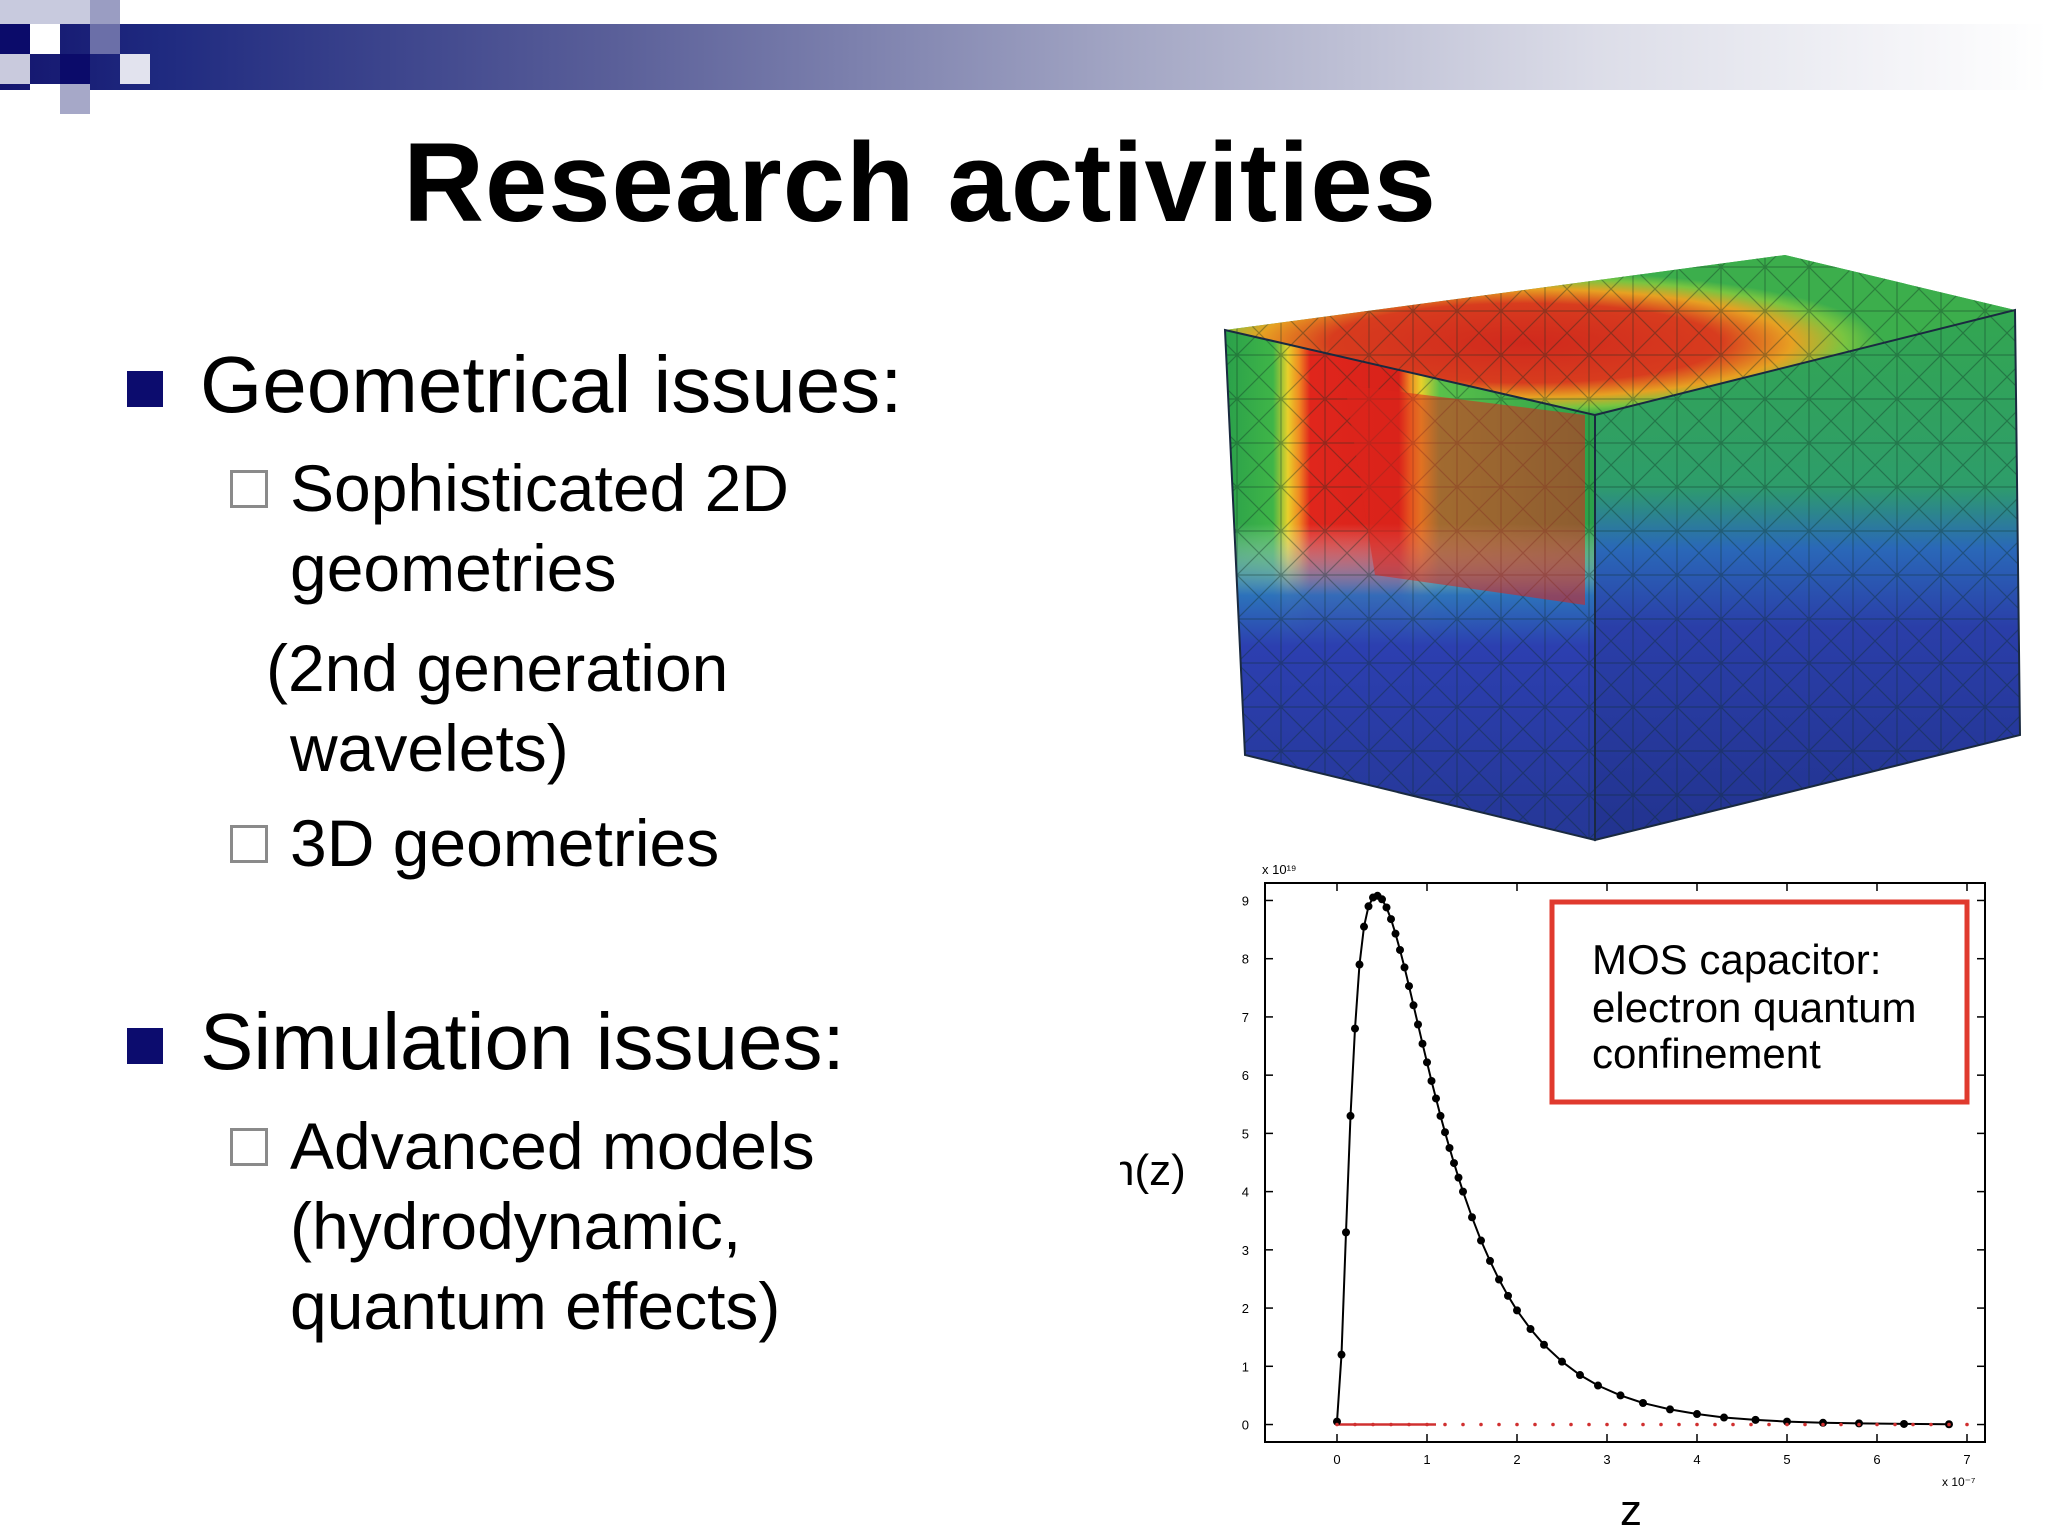  What do you see at coordinates (1336, 1459) in the screenshot?
I see `x-tick-label: 0` at bounding box center [1336, 1459].